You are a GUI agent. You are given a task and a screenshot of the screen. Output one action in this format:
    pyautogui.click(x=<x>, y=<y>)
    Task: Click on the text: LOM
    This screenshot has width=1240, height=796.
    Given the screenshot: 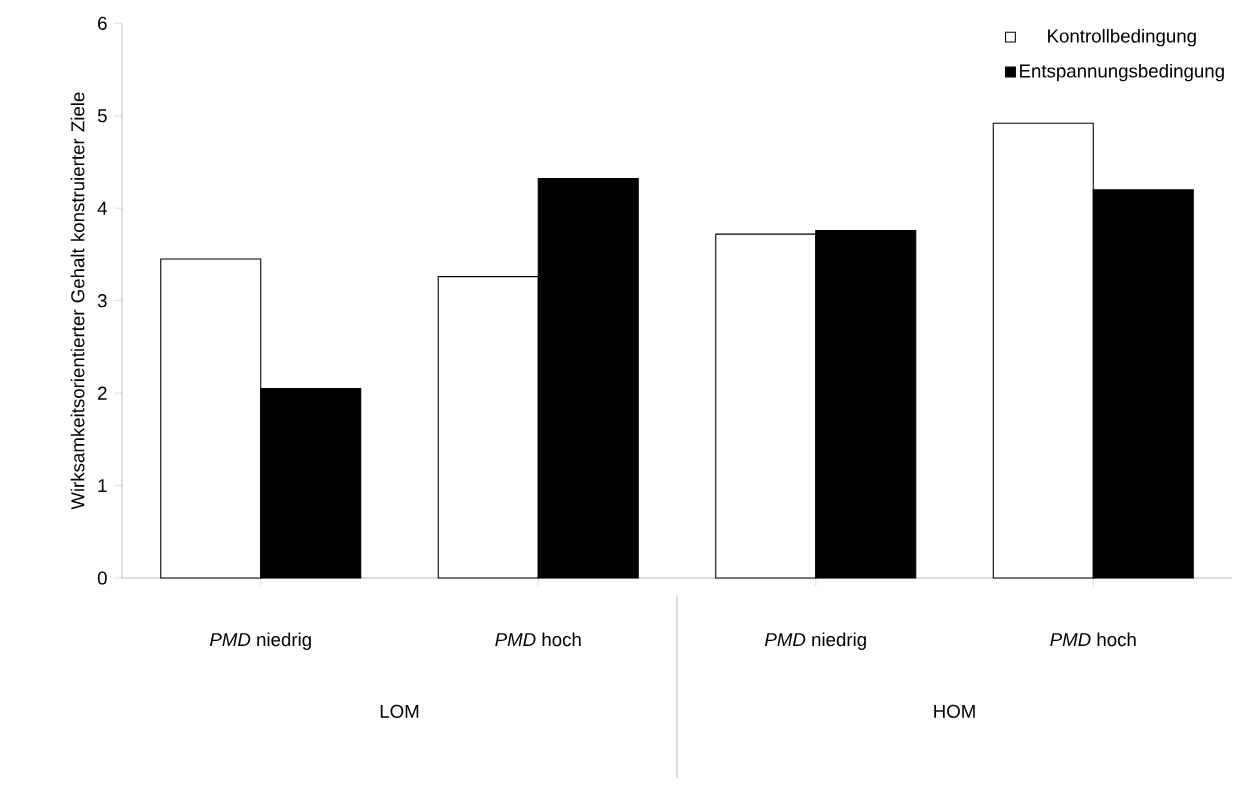 What is the action you would take?
    pyautogui.click(x=399, y=711)
    